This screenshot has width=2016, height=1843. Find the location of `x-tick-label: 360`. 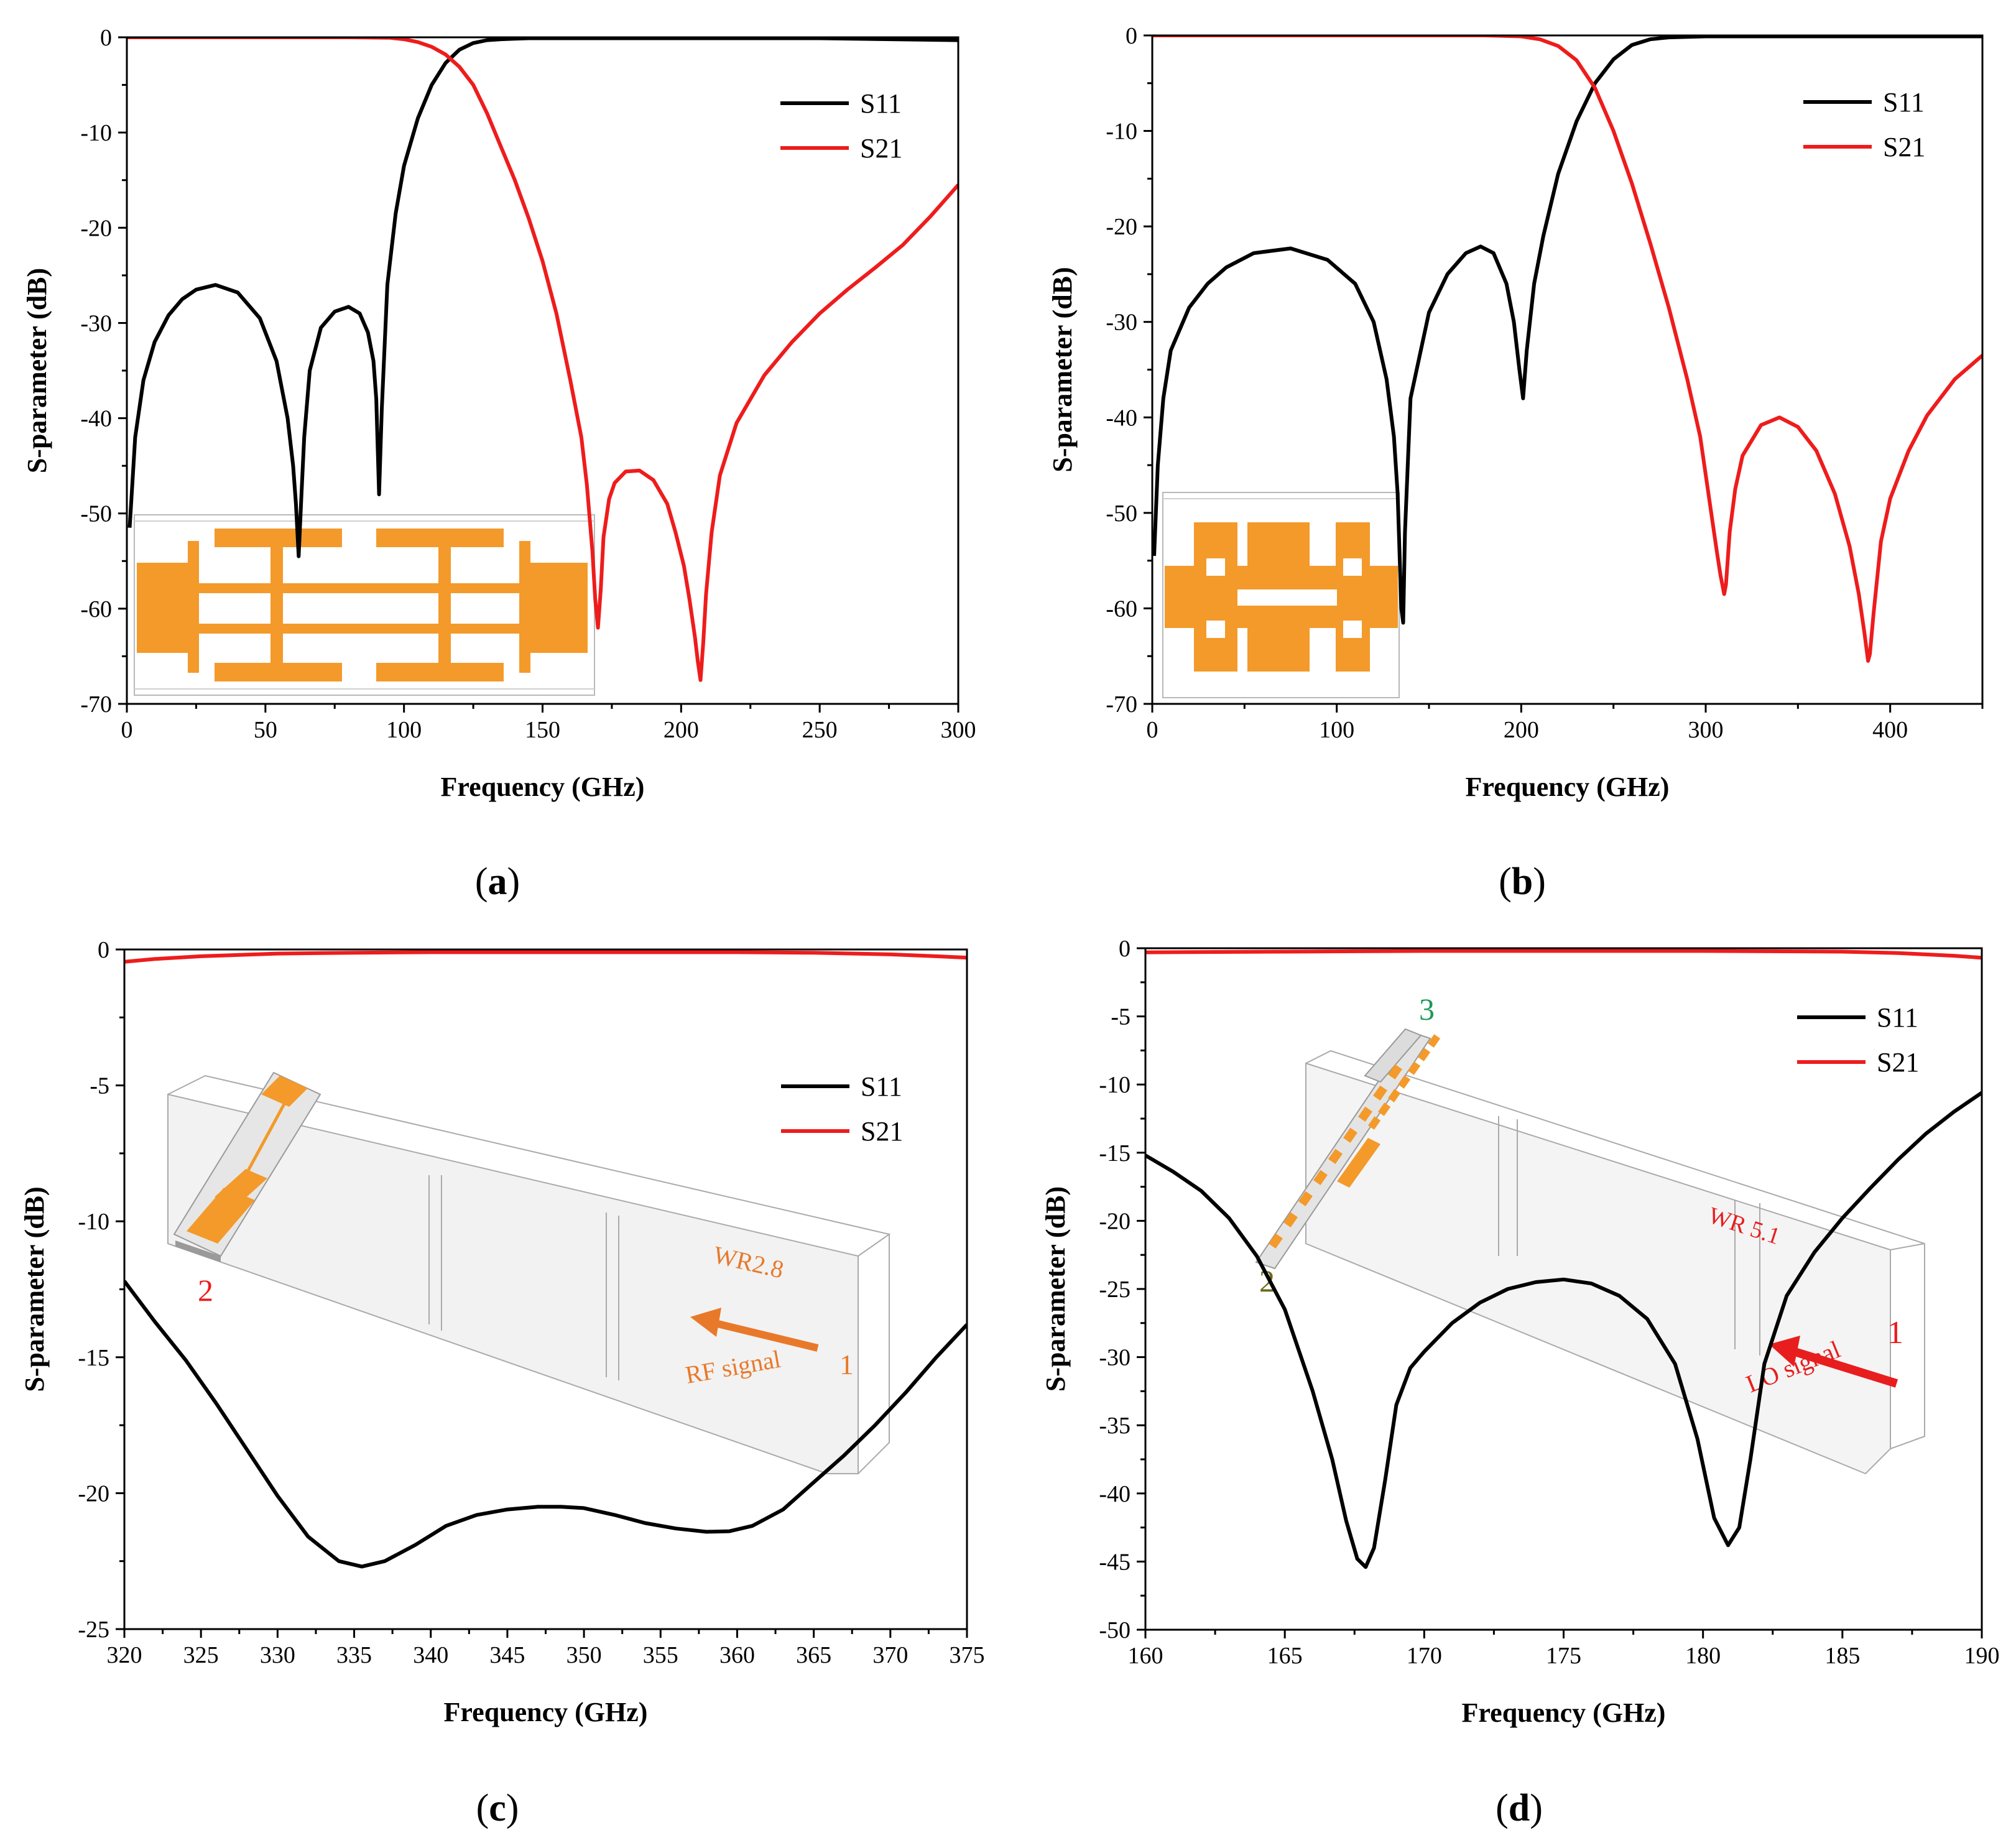

x-tick-label: 360 is located at coordinates (737, 1655).